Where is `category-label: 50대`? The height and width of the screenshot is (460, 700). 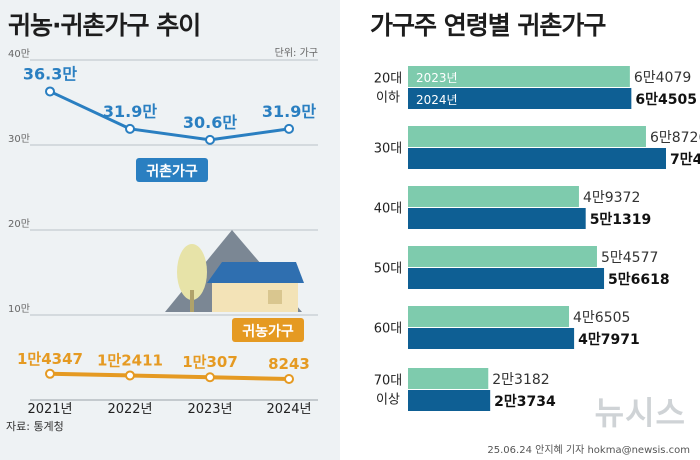
category-label: 50대 is located at coordinates (388, 269).